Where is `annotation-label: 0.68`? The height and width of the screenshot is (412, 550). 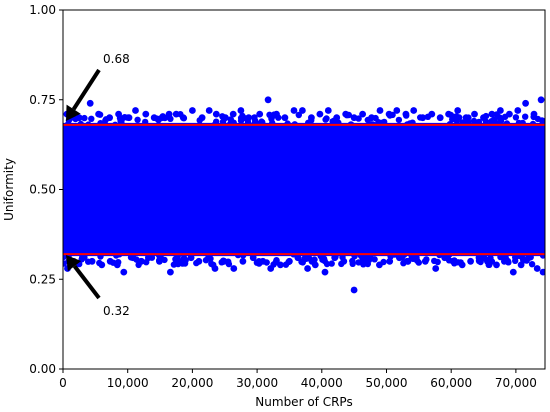 annotation-label: 0.68 is located at coordinates (116, 59).